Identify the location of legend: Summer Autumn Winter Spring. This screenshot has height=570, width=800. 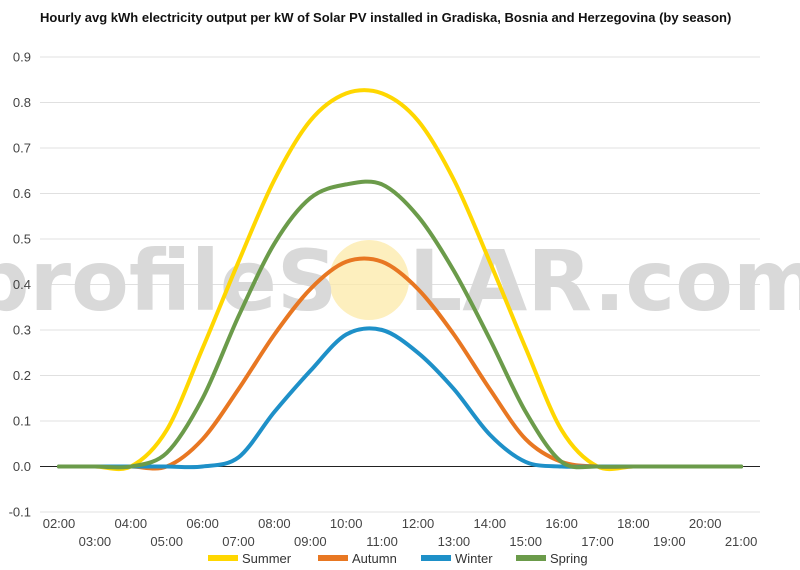
(398, 558).